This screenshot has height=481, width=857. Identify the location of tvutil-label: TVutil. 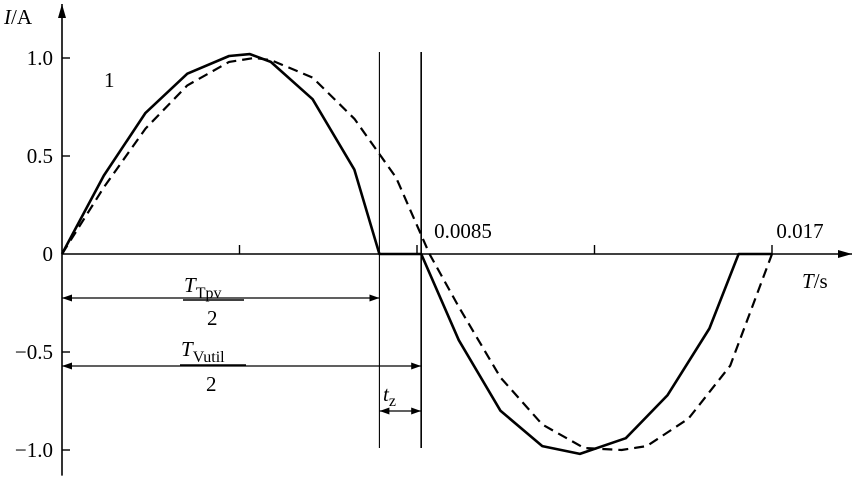
(203, 351).